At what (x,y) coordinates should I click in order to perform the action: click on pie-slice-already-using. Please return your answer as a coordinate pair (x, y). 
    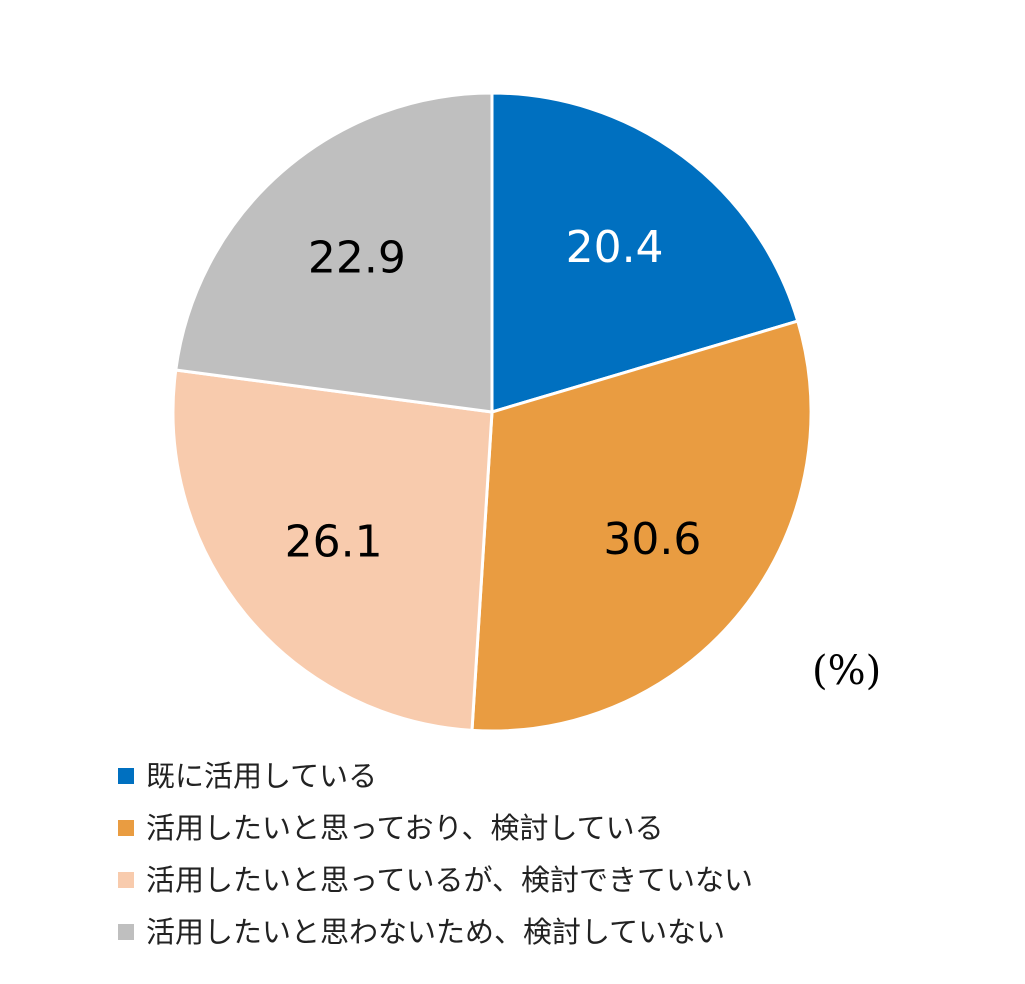
    Looking at the image, I should click on (645, 252).